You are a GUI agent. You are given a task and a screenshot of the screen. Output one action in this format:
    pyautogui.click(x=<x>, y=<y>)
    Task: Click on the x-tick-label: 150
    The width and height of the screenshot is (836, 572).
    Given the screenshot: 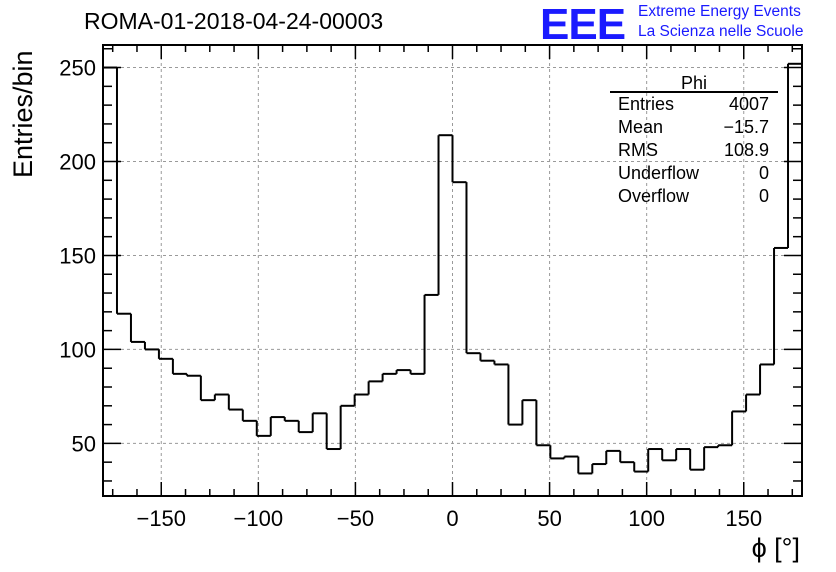 What is the action you would take?
    pyautogui.click(x=743, y=518)
    